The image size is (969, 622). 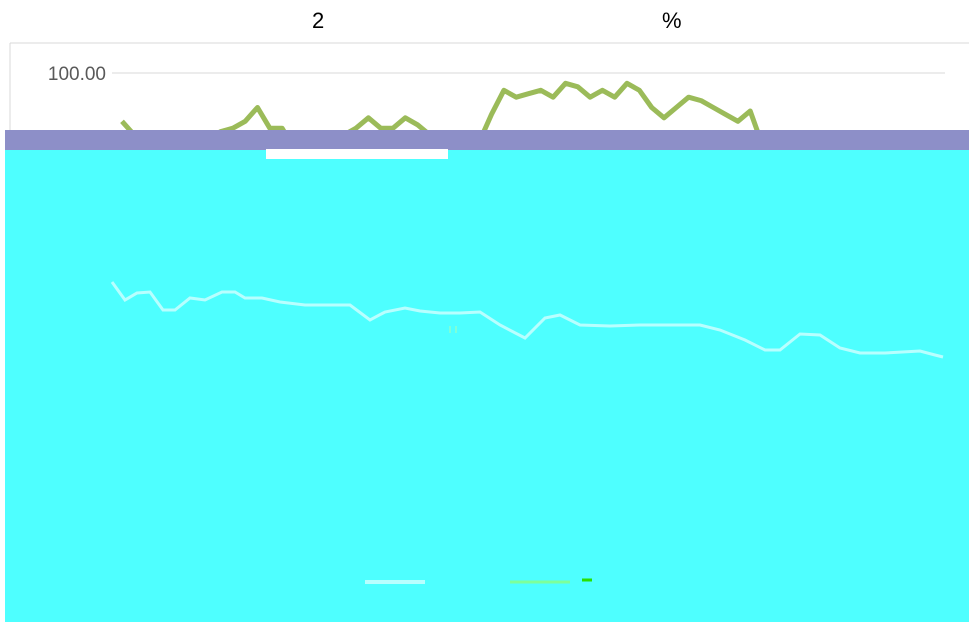 I want to click on overlay-band, so click(x=487, y=141).